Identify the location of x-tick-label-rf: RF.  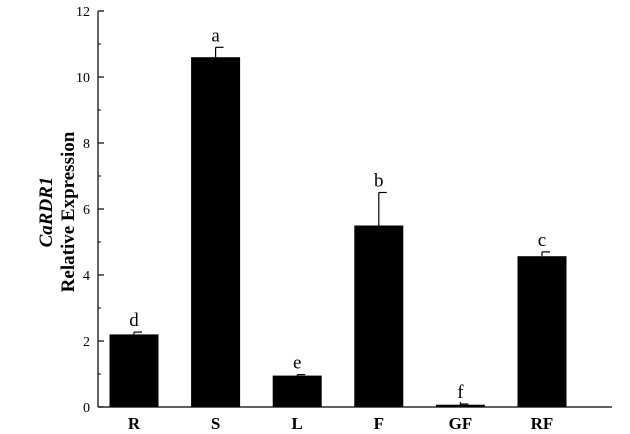
(542, 423).